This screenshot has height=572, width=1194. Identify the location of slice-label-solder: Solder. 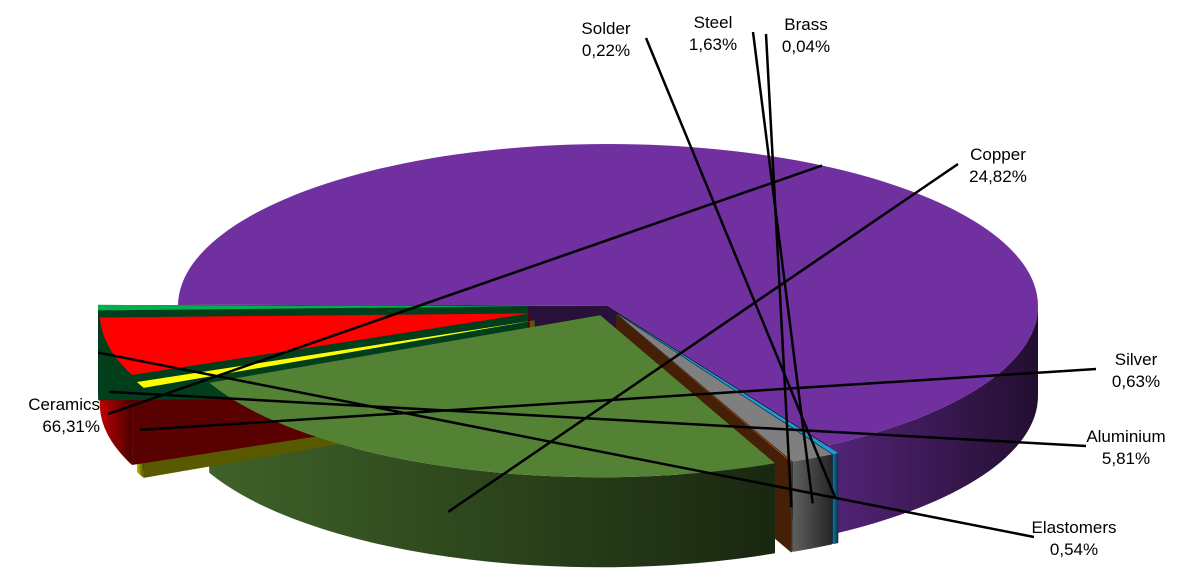
(605, 28).